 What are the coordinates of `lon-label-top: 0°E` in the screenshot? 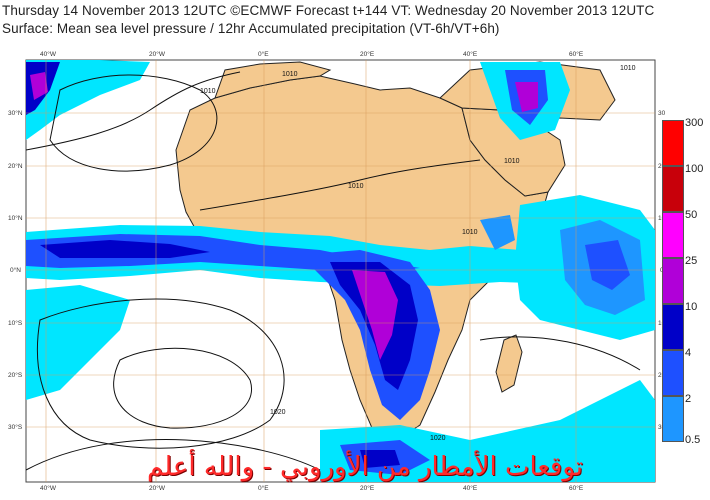 It's located at (263, 54).